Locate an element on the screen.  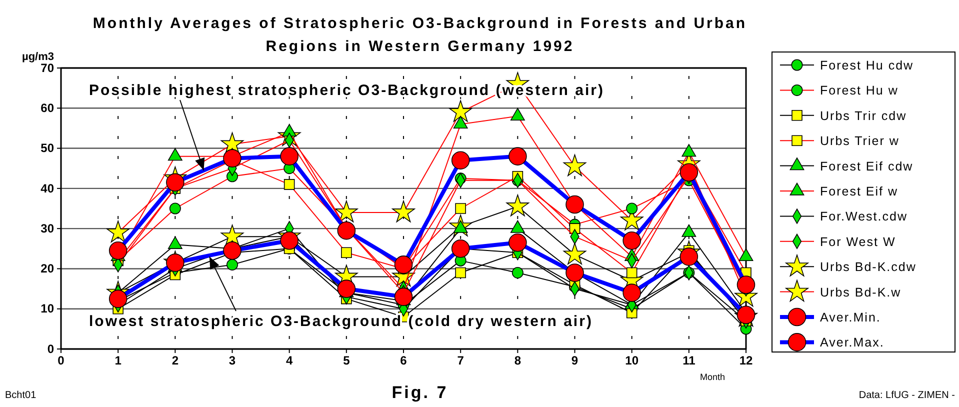
y-tick-label: 60 is located at coordinates (47, 107).